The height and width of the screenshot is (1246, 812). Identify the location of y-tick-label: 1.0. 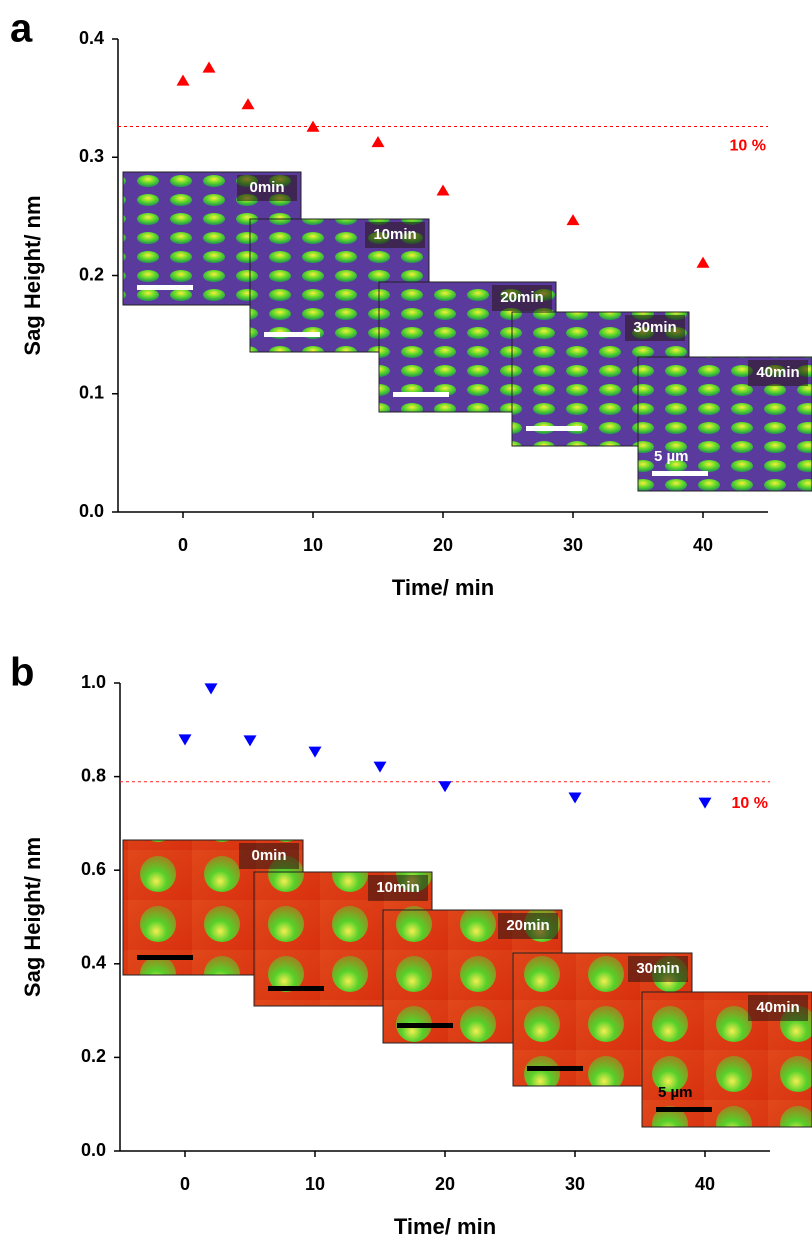
(93, 682).